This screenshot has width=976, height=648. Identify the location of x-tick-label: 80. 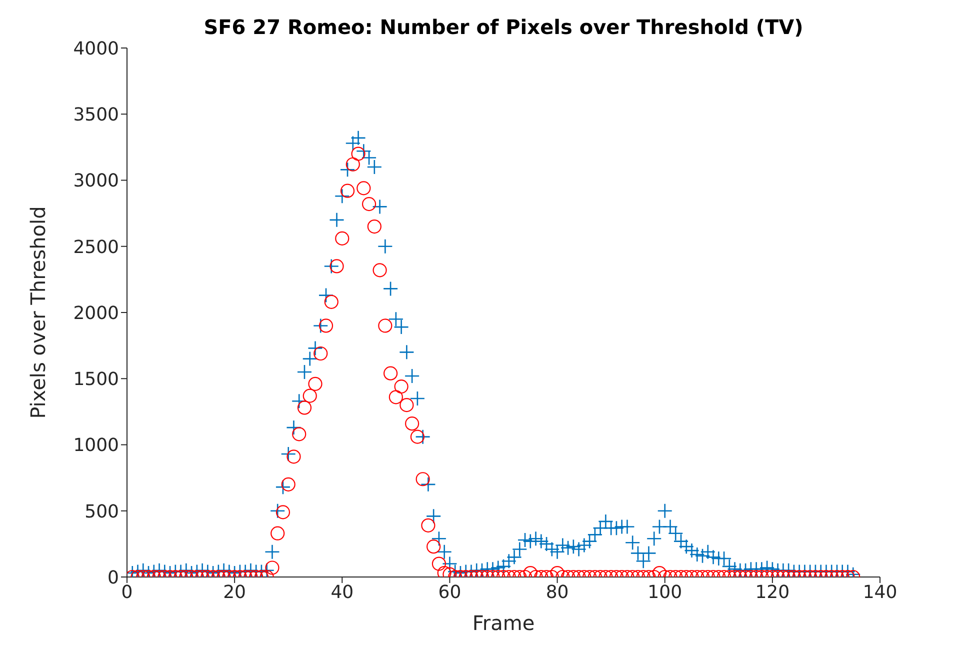
(557, 592).